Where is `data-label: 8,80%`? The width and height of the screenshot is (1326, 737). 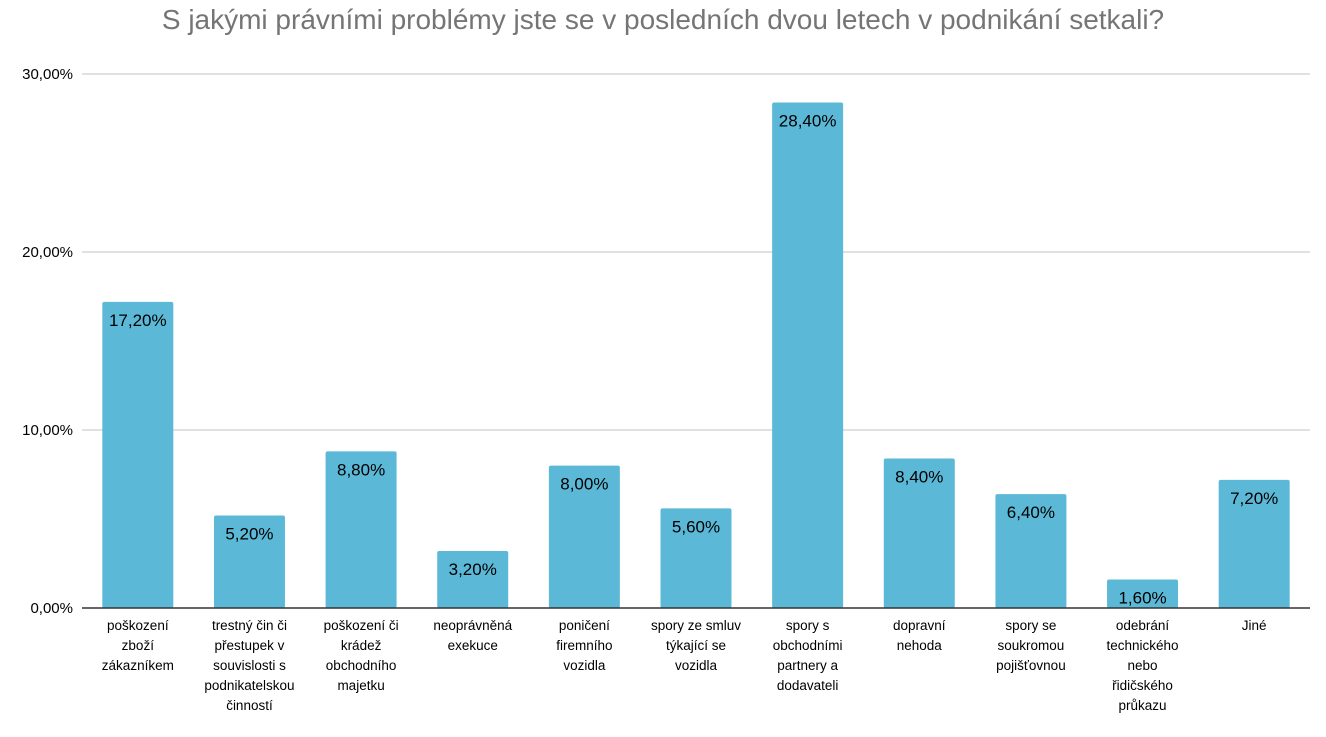
data-label: 8,80% is located at coordinates (361, 469).